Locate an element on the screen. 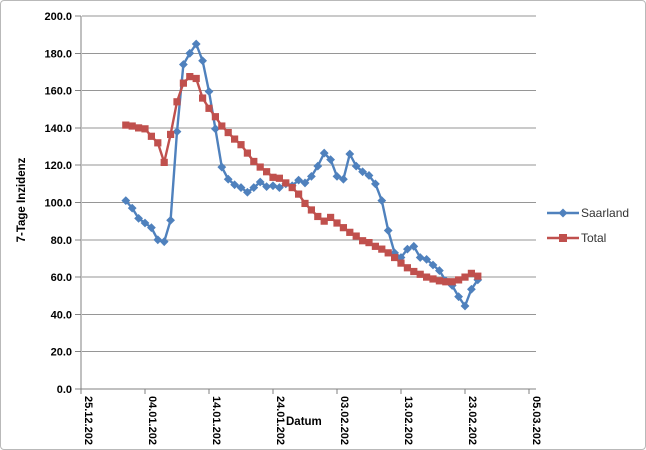 The image size is (646, 450). saarland-line-marker-icon is located at coordinates (563, 213).